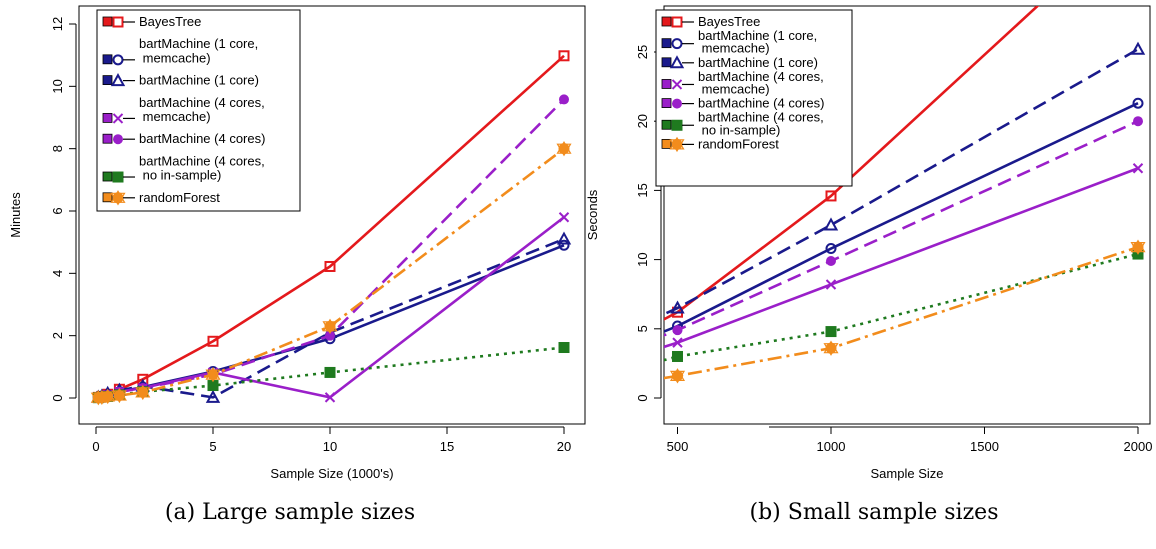 Image resolution: width=1156 pixels, height=549 pixels. Describe the element at coordinates (564, 446) in the screenshot. I see `x-tick-label: 20` at that location.